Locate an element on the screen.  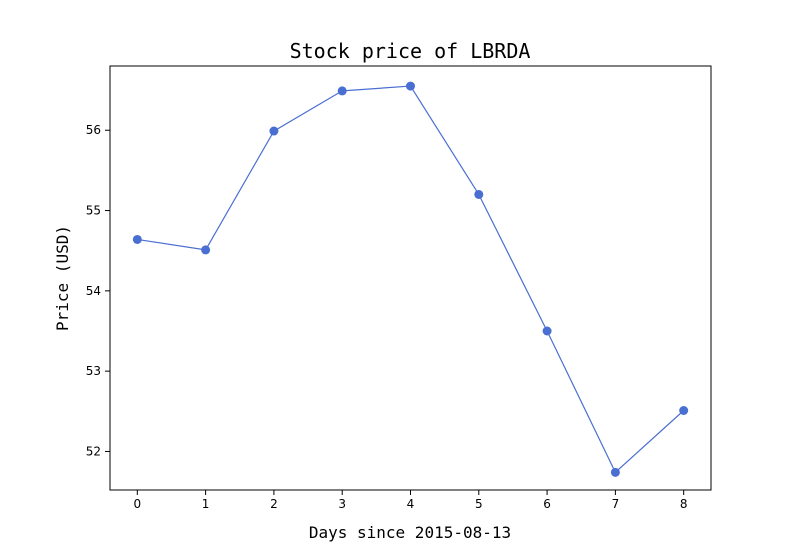
y-axis-label: Price (USD) is located at coordinates (62, 278).